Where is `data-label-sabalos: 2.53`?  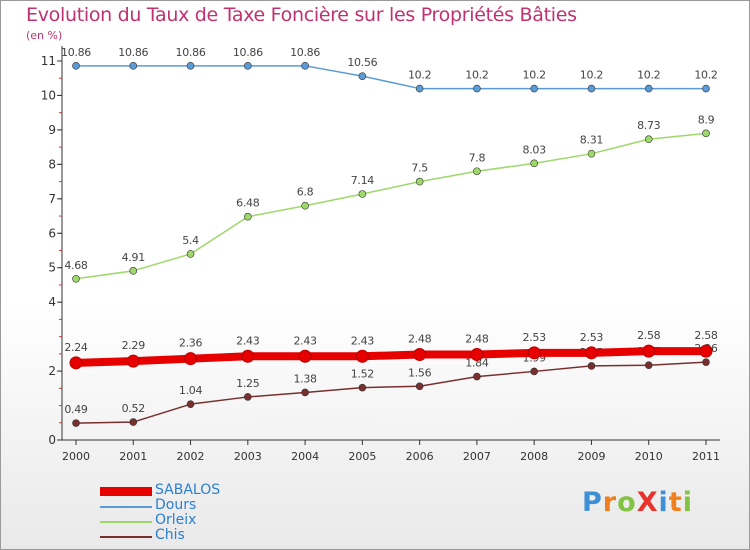
data-label-sabalos: 2.53 is located at coordinates (535, 337).